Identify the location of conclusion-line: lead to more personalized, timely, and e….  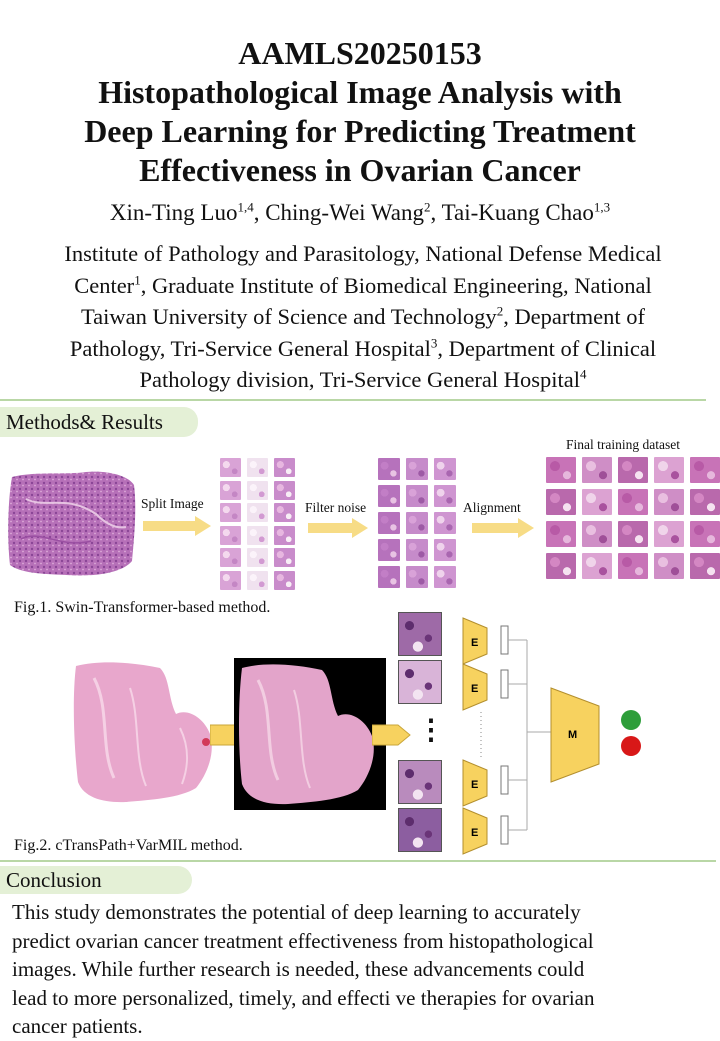
(303, 997).